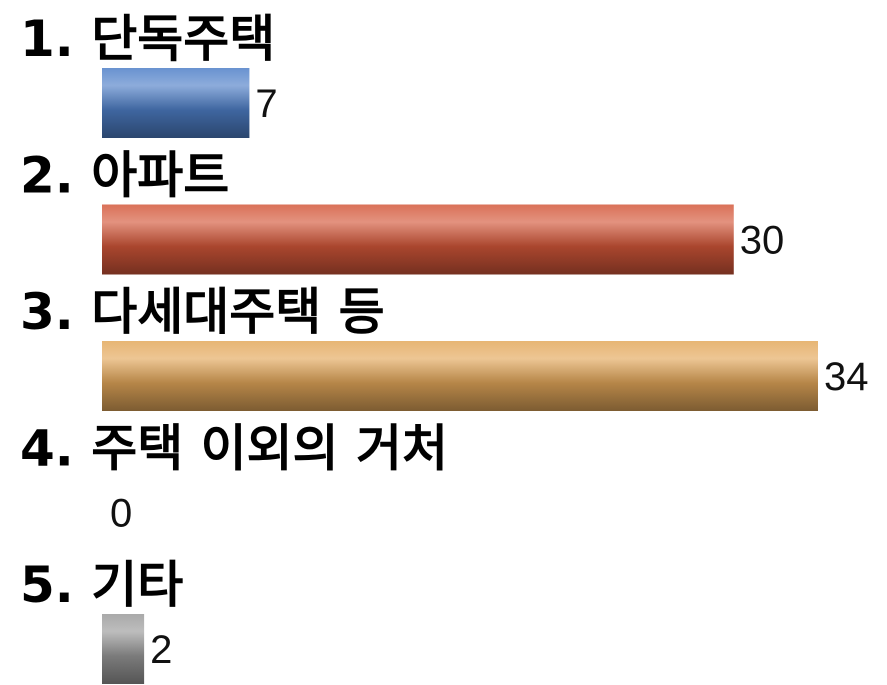  I want to click on value-label: 34, so click(846, 377).